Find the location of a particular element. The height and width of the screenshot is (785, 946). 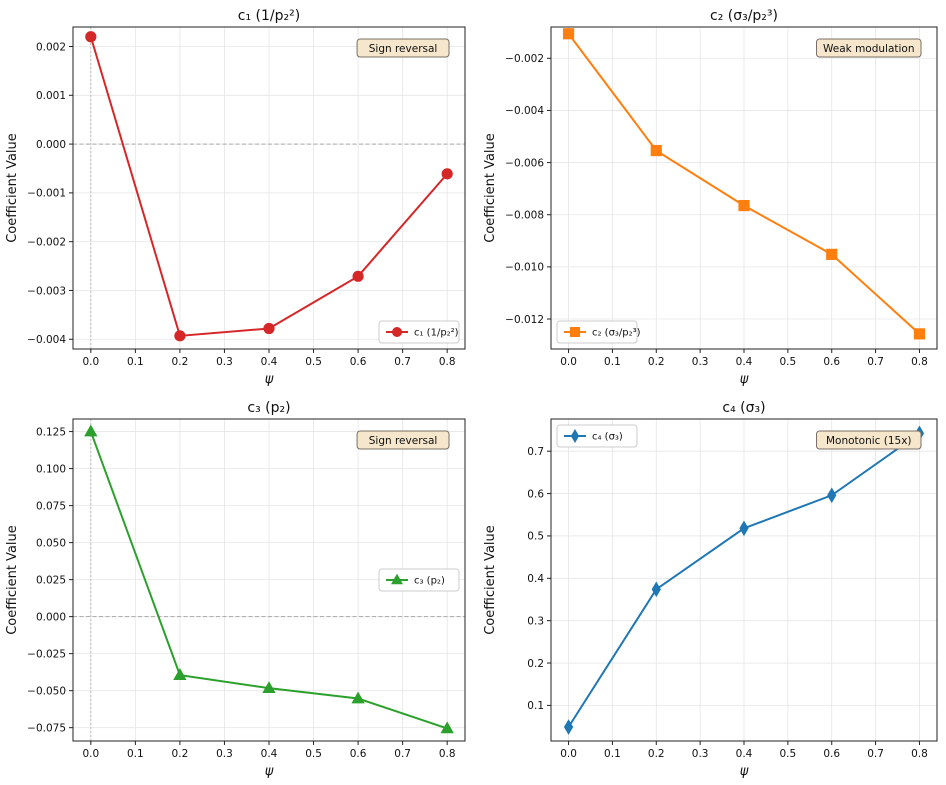

annotation-text: Sign reversal is located at coordinates (403, 441).